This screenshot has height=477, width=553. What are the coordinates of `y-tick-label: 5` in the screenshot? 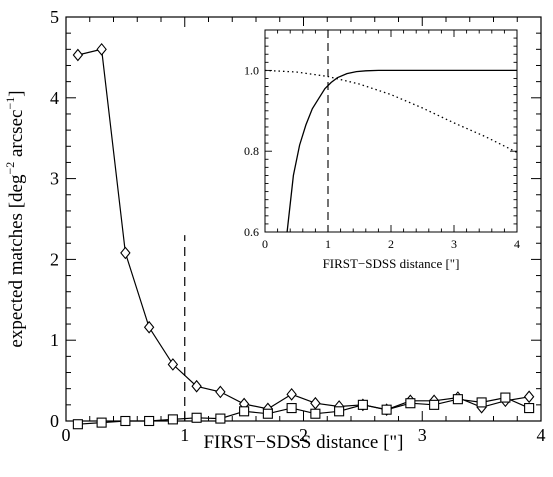 It's located at (54, 17).